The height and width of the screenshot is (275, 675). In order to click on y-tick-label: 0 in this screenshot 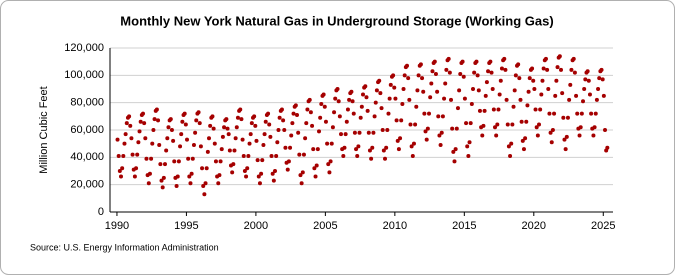, I will do `click(101, 212)`.